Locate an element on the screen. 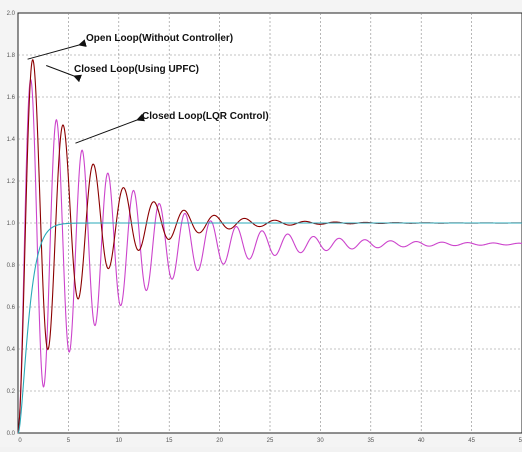  y-tick-label: 0.4 is located at coordinates (11, 350).